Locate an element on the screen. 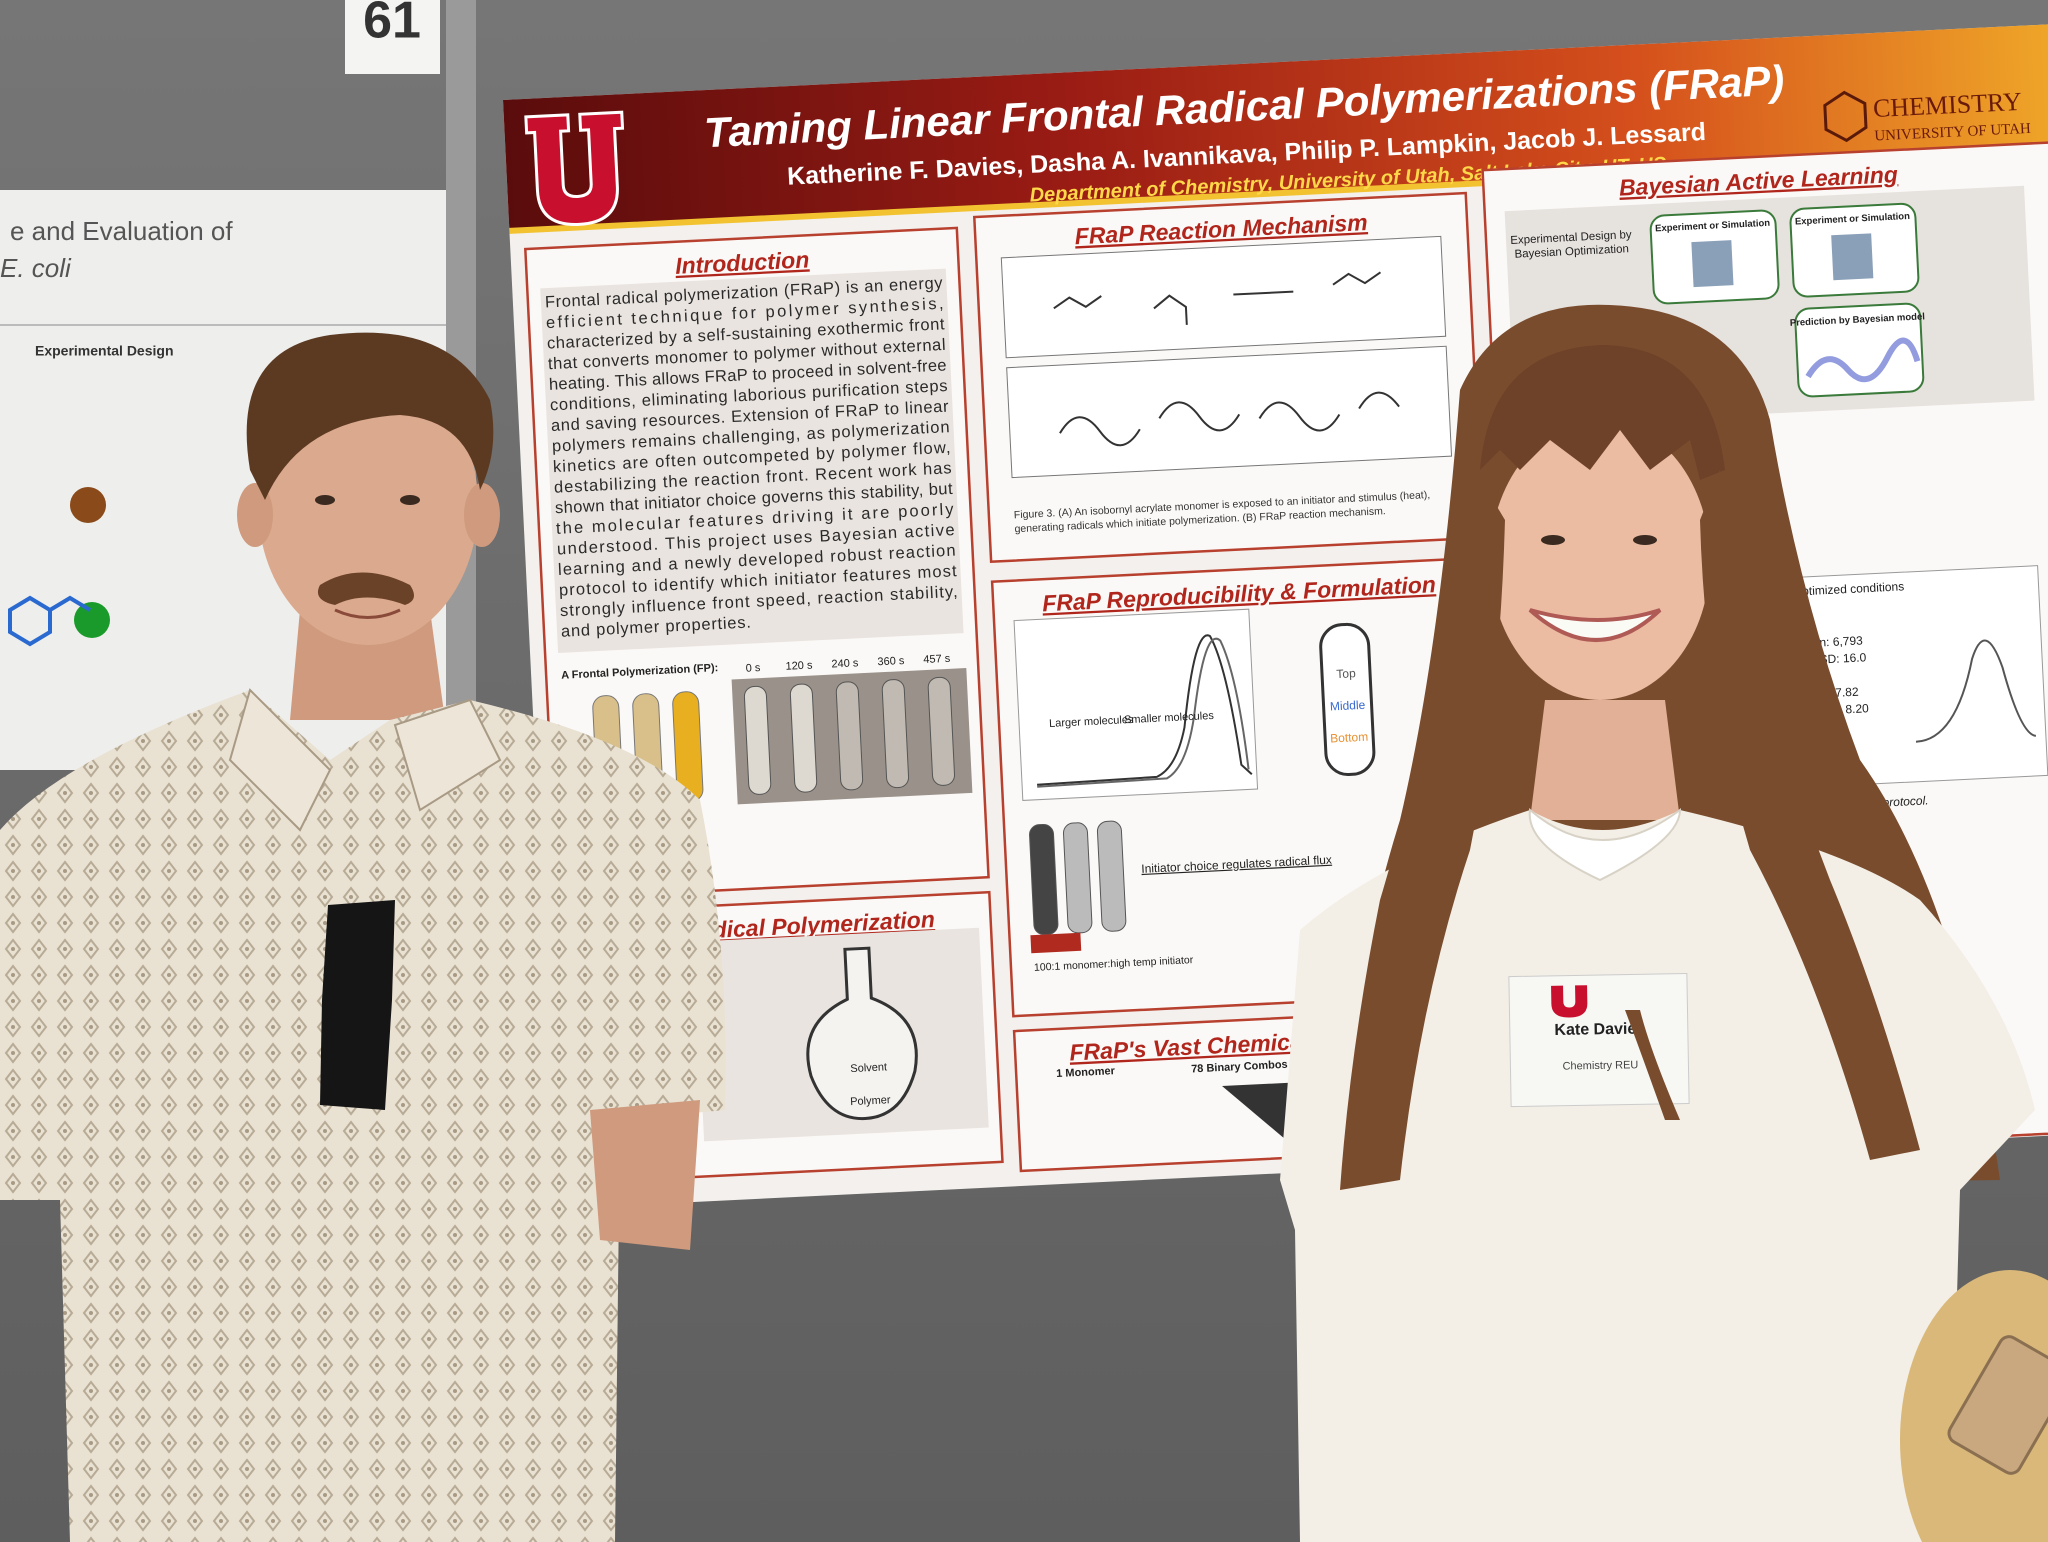 The height and width of the screenshot is (1542, 2048). woman-collar is located at coordinates (1605, 844).